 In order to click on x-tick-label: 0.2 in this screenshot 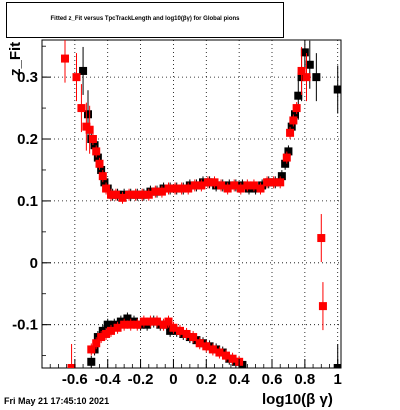, I will do `click(206, 379)`.